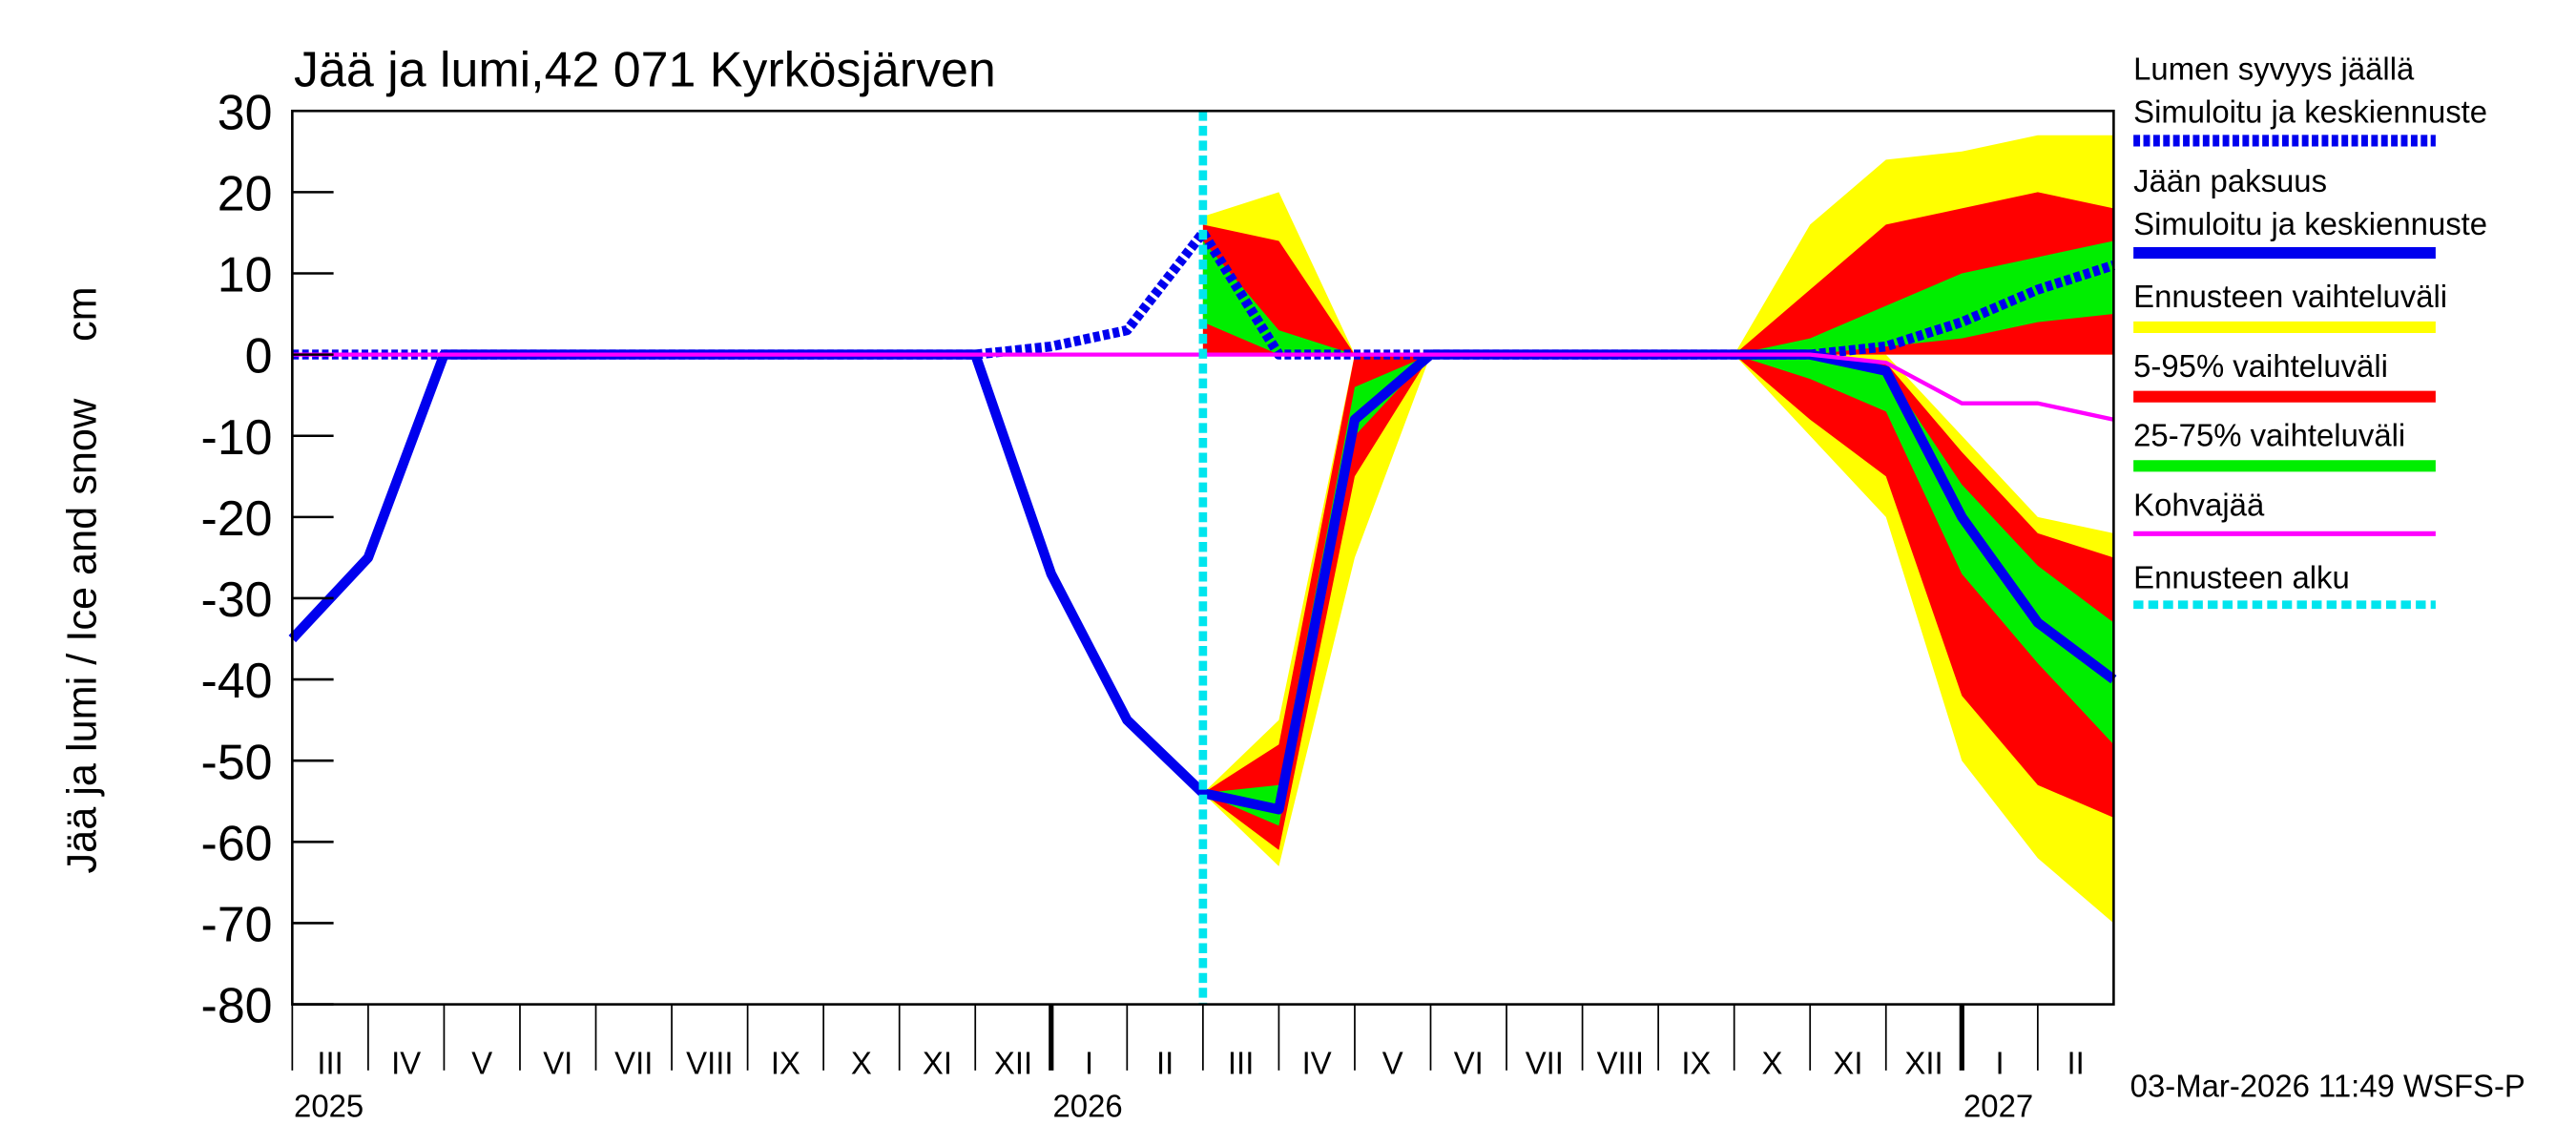 The image size is (2576, 1145). I want to click on y-tick-label: 10, so click(245, 275).